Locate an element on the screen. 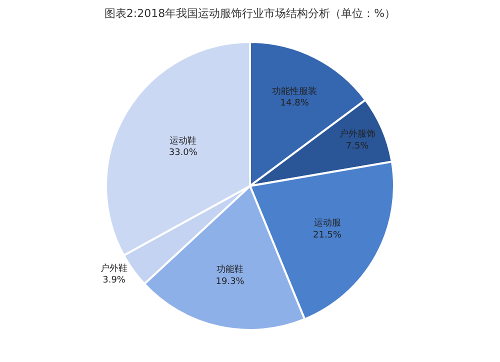 The image size is (500, 362). slice-label: 户外鞋 is located at coordinates (114, 268).